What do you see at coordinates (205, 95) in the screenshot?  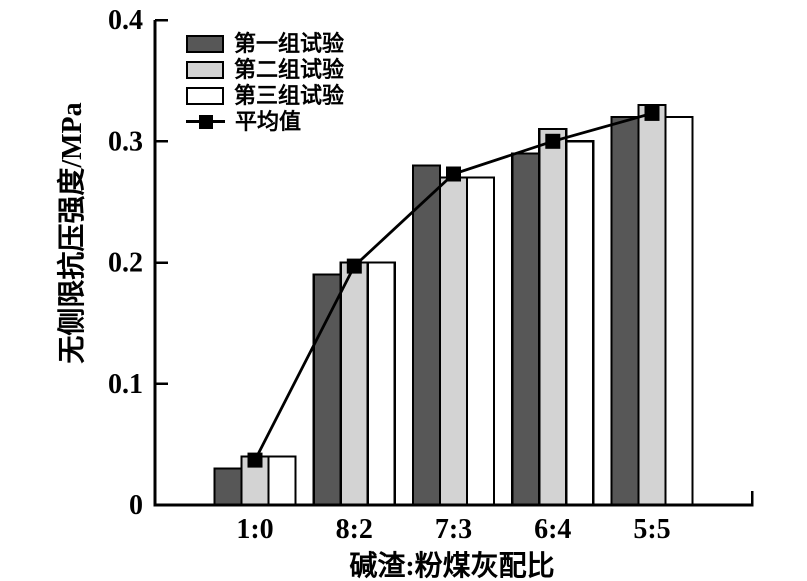 I see `legend-swatch-group3-icon` at bounding box center [205, 95].